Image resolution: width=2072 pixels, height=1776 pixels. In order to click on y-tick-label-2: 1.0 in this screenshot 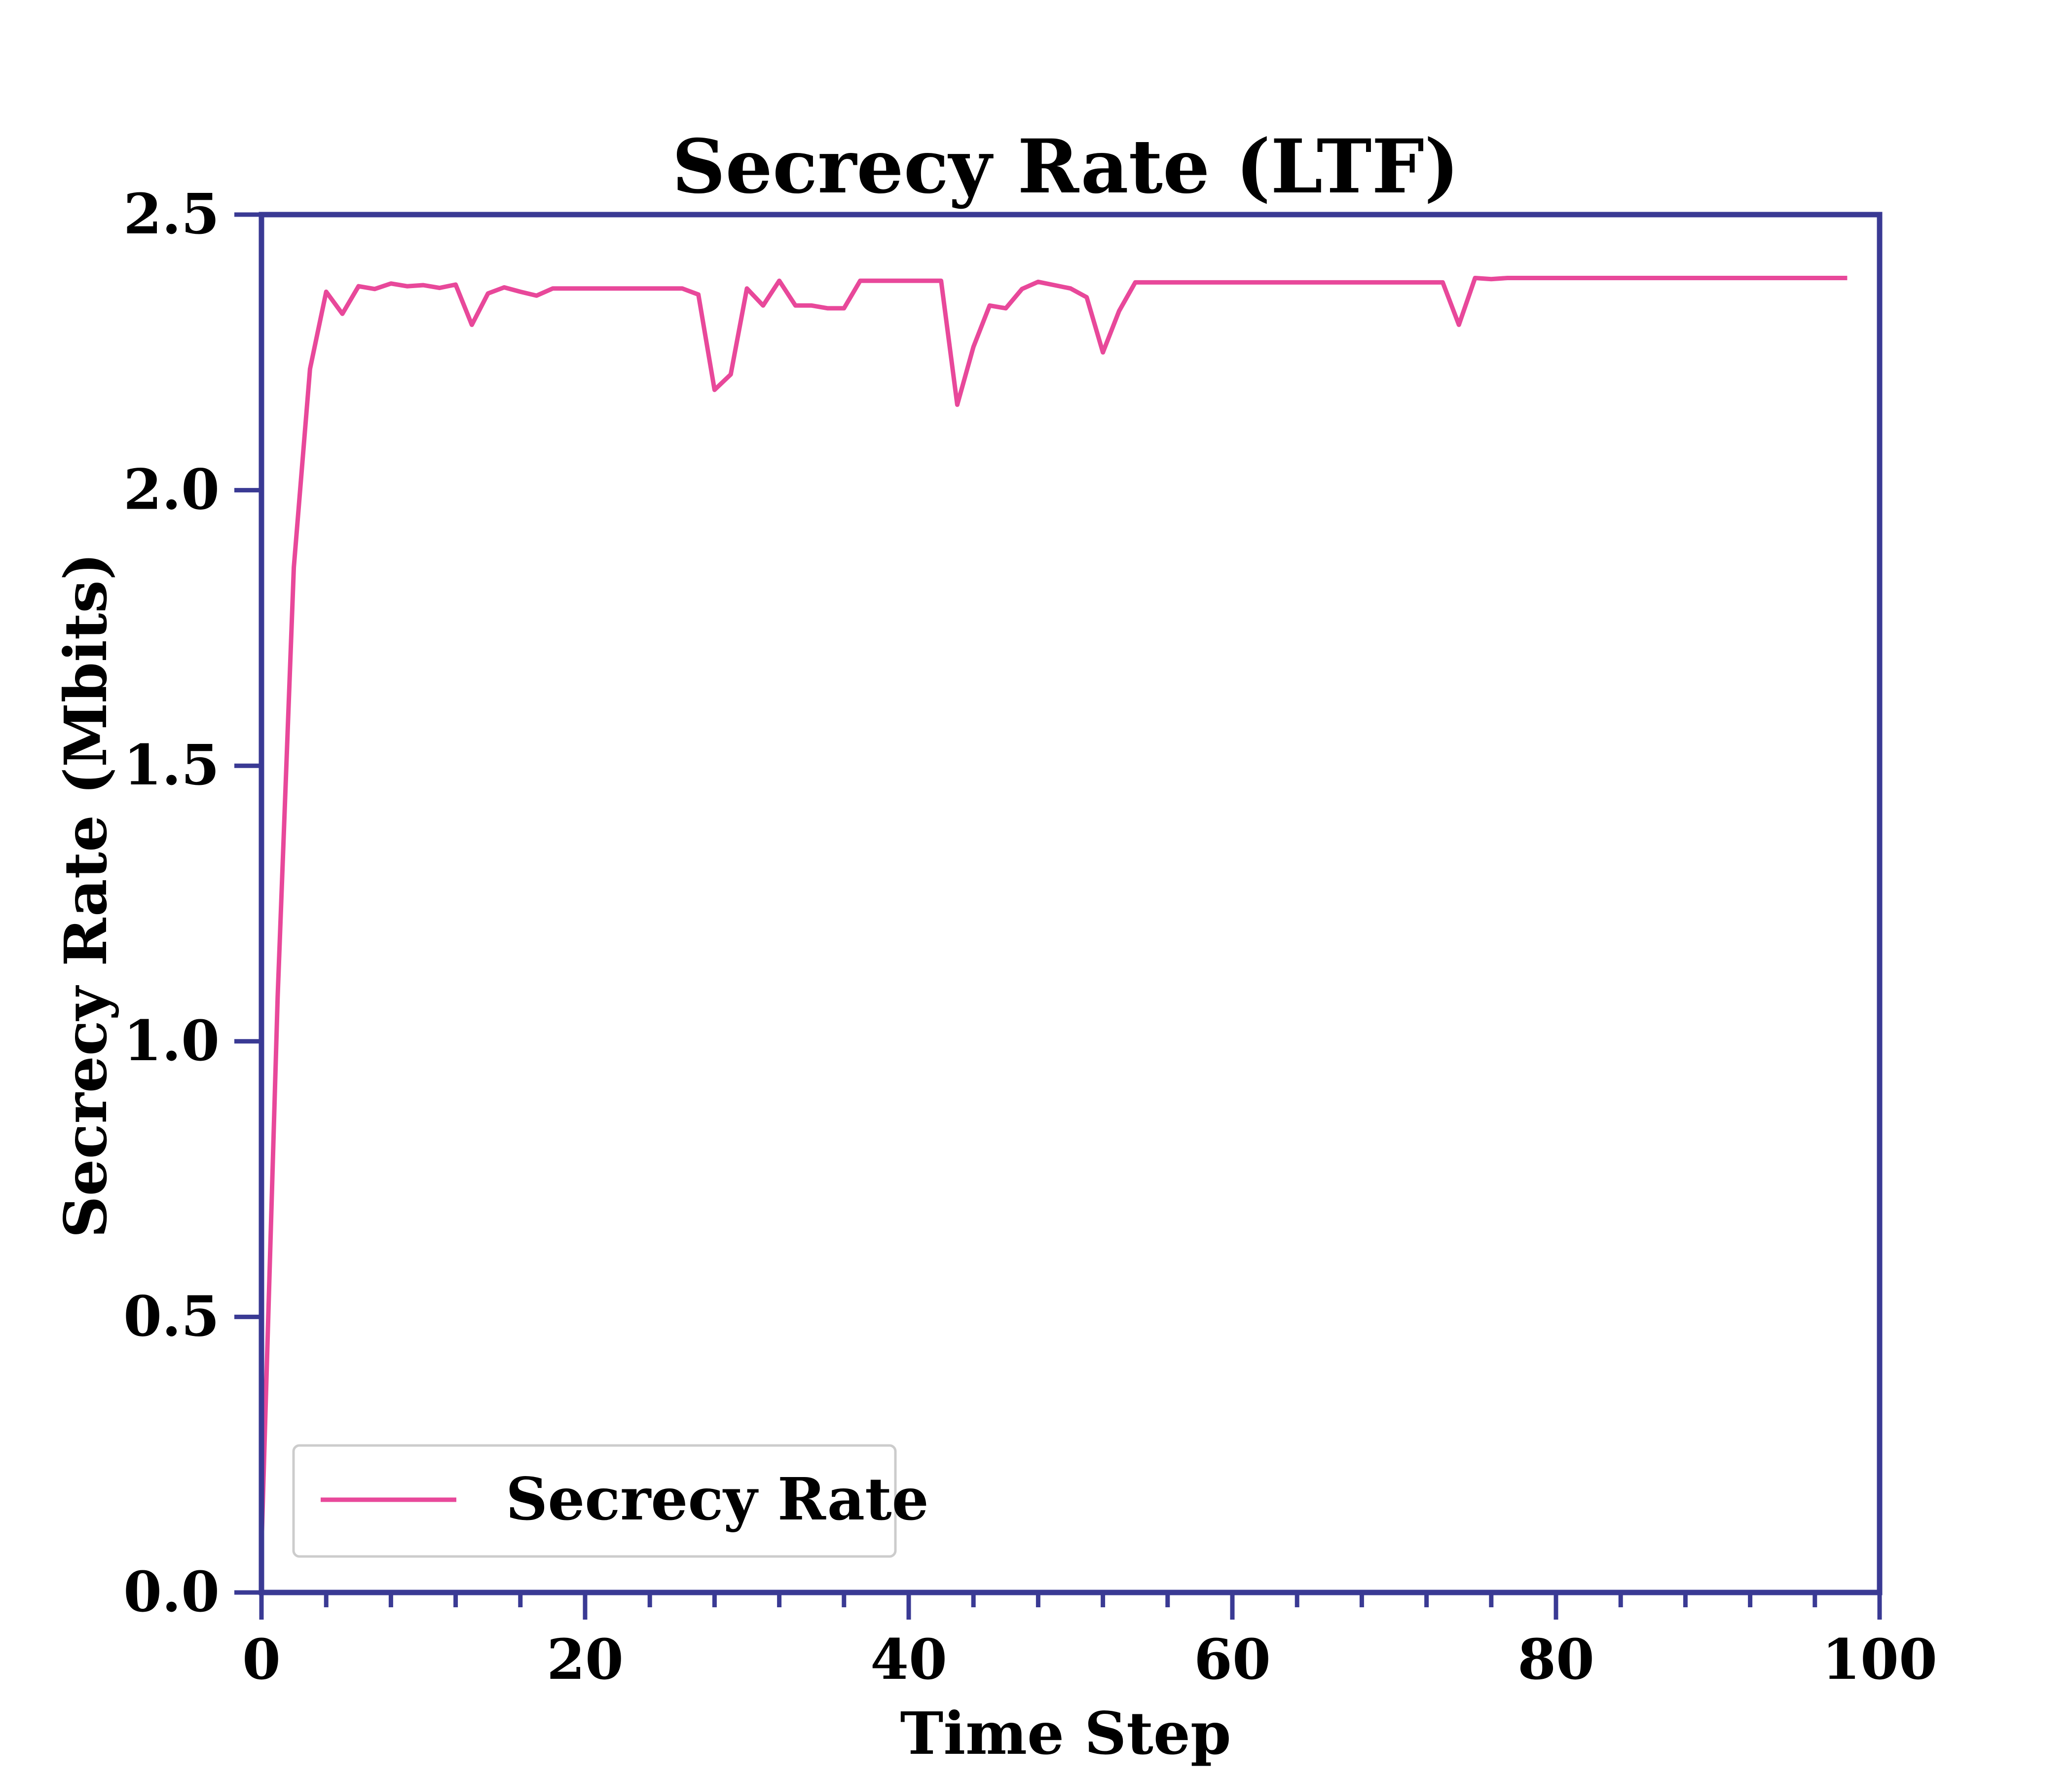, I will do `click(172, 1041)`.